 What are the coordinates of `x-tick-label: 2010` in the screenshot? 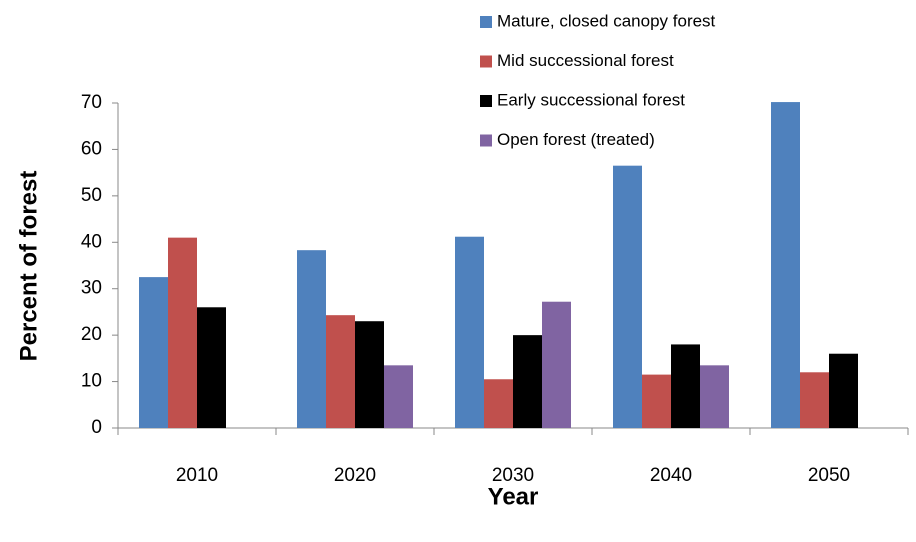 It's located at (197, 475).